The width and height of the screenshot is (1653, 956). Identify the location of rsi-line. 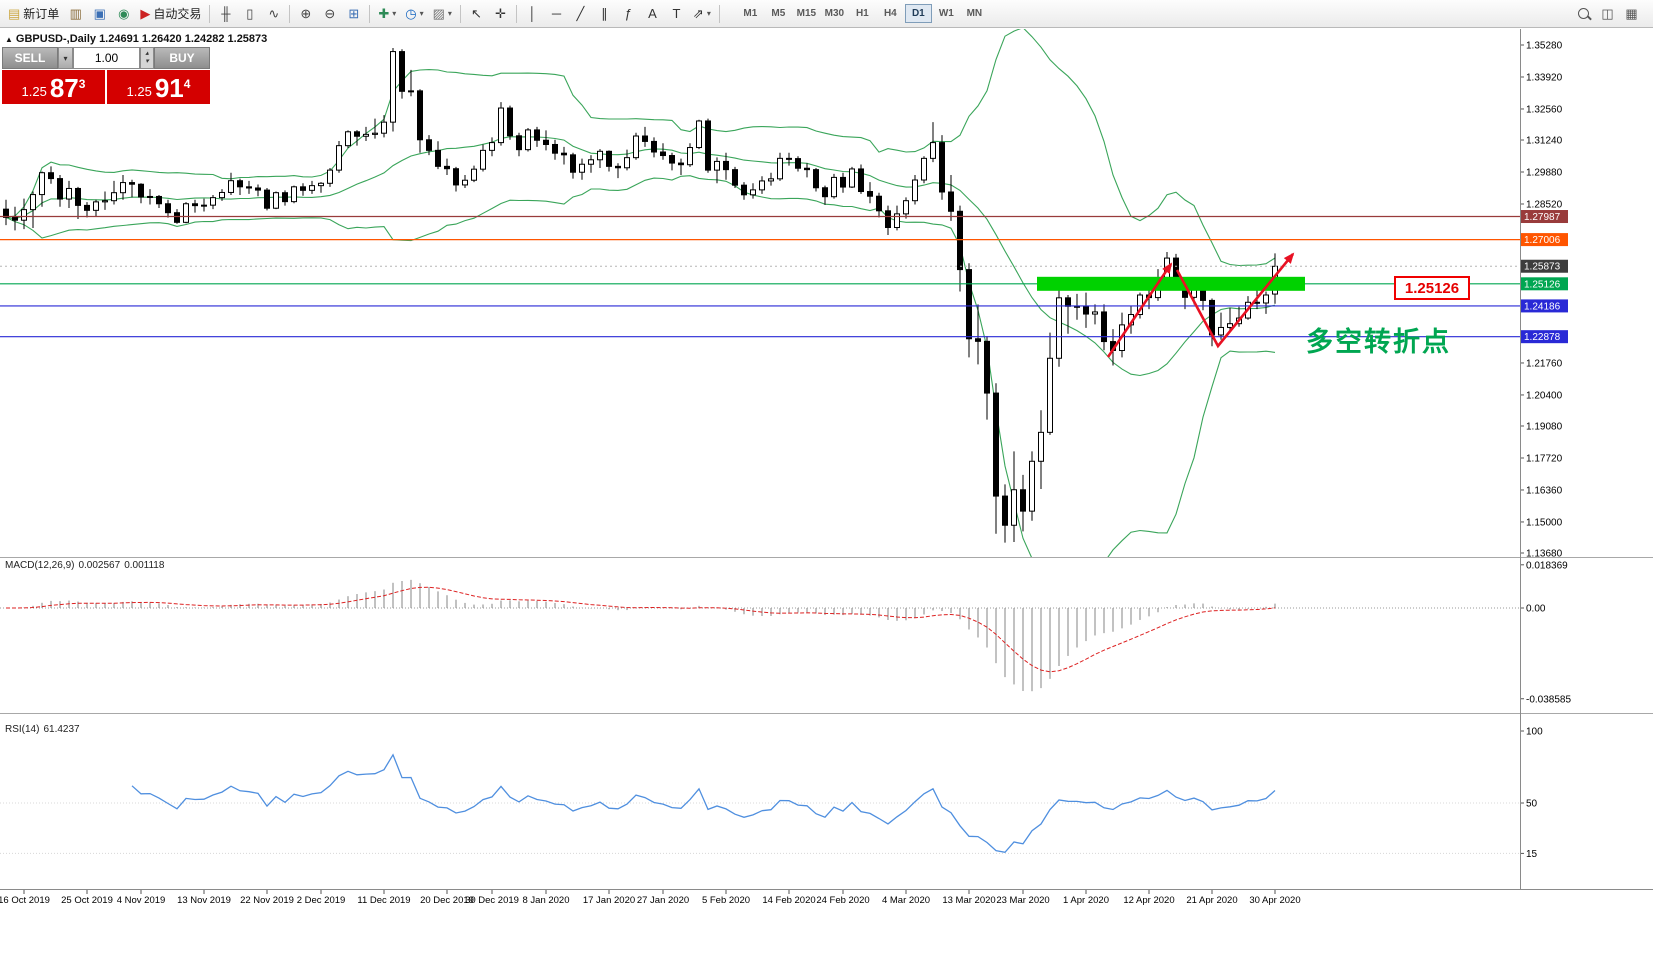
(703, 803).